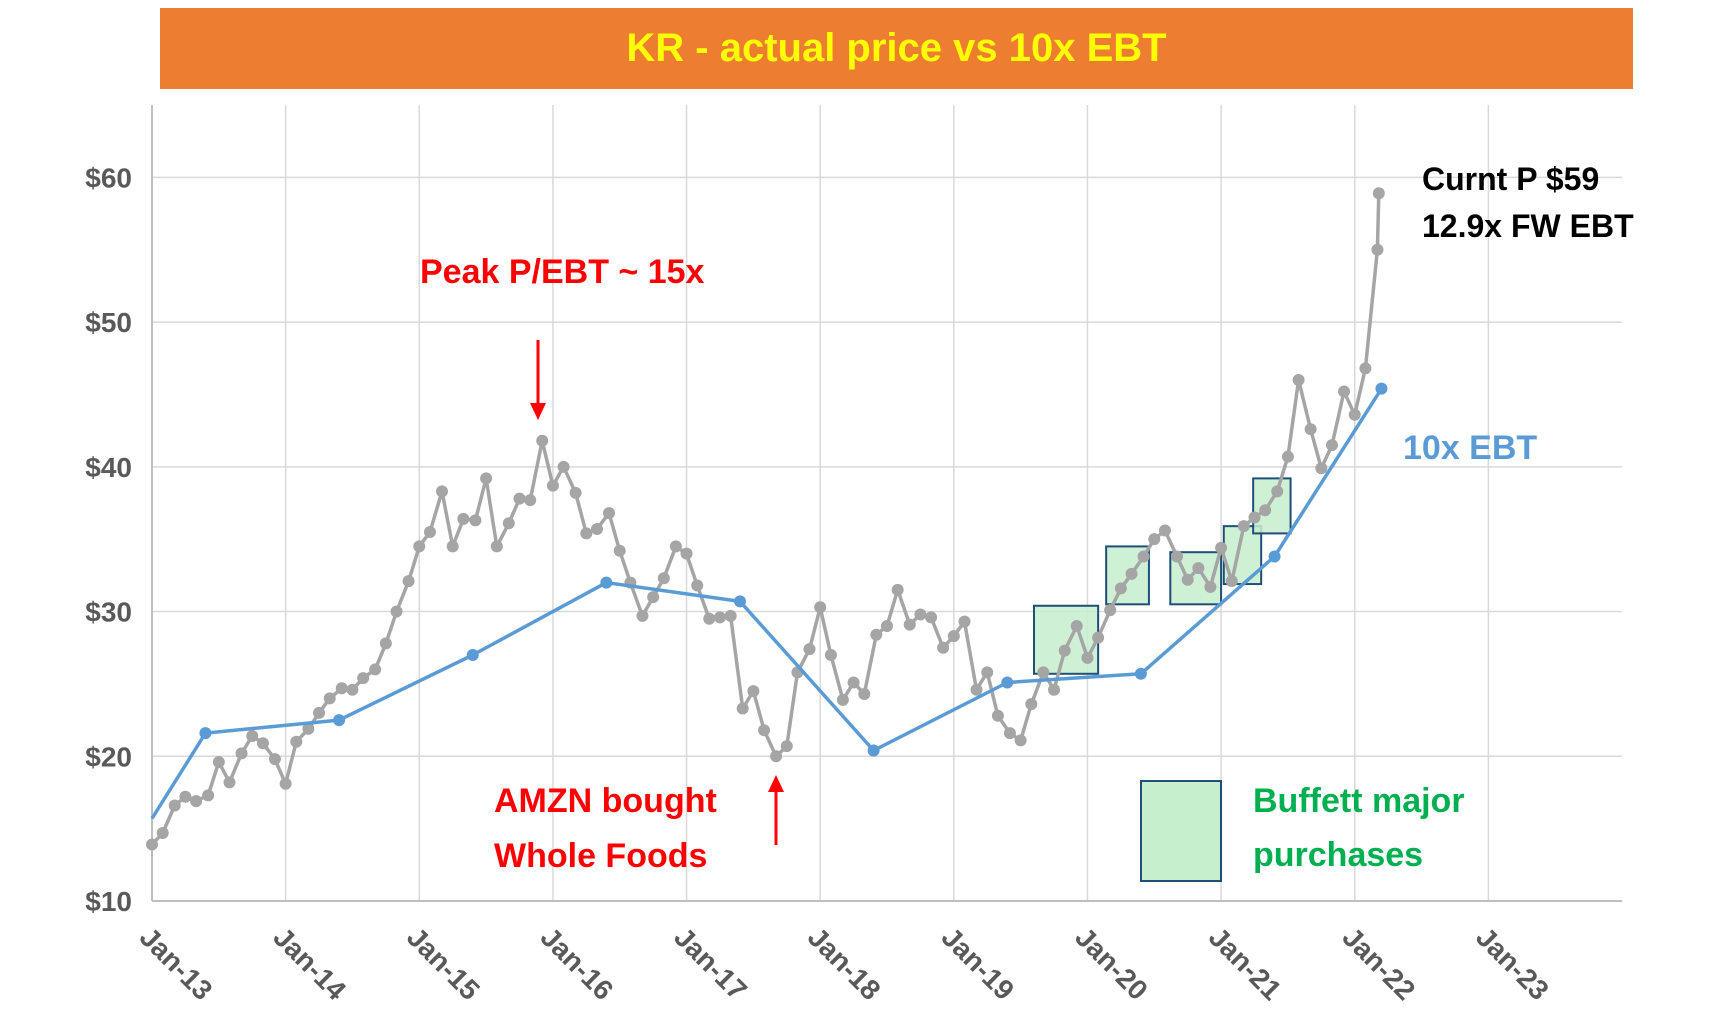 This screenshot has height=1019, width=1718. What do you see at coordinates (978, 963) in the screenshot?
I see `x-tick-label: Jan-19` at bounding box center [978, 963].